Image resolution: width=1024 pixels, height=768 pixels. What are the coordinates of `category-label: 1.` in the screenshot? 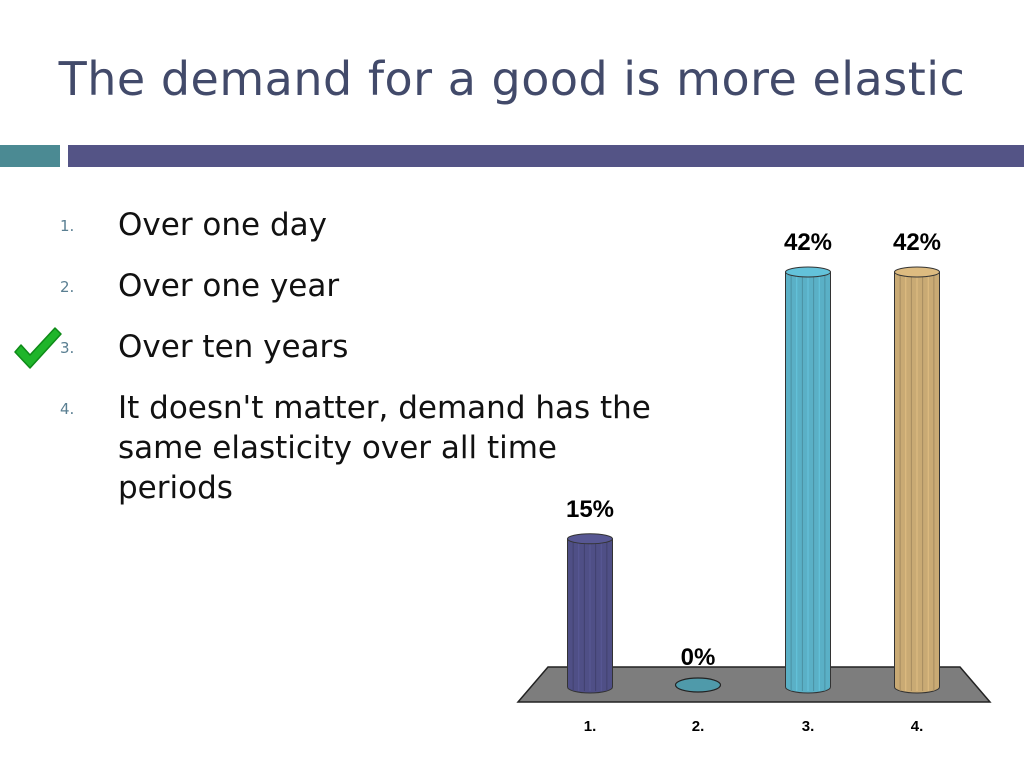 It's located at (590, 726).